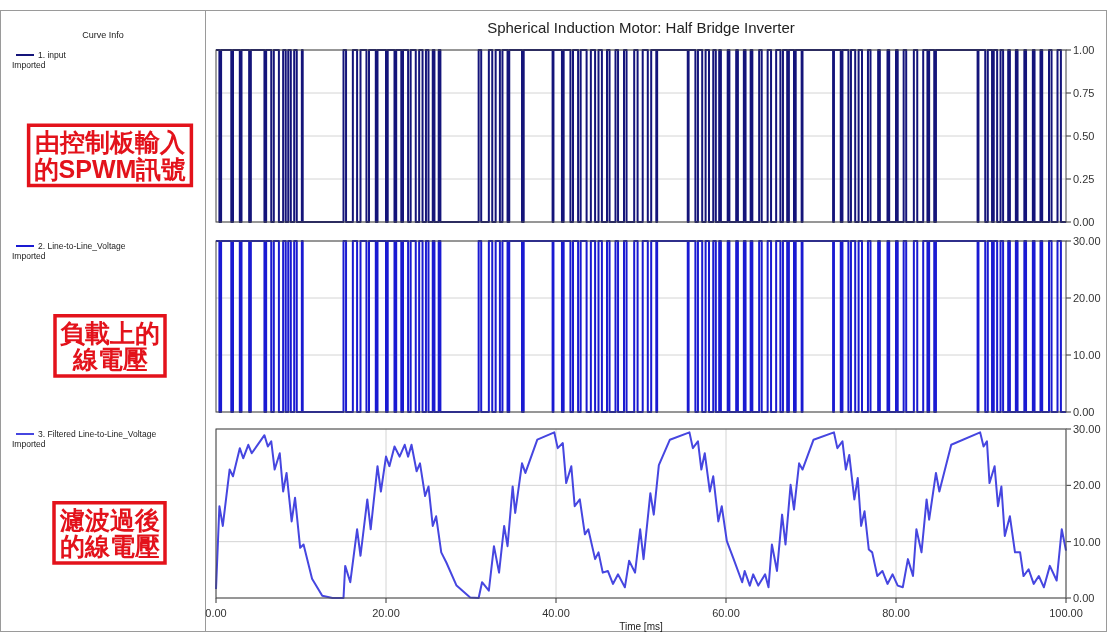 The width and height of the screenshot is (1107, 632). Describe the element at coordinates (84, 439) in the screenshot. I see `legend-label: 3. Filtered Line-to-Line_Voltage Imported` at that location.